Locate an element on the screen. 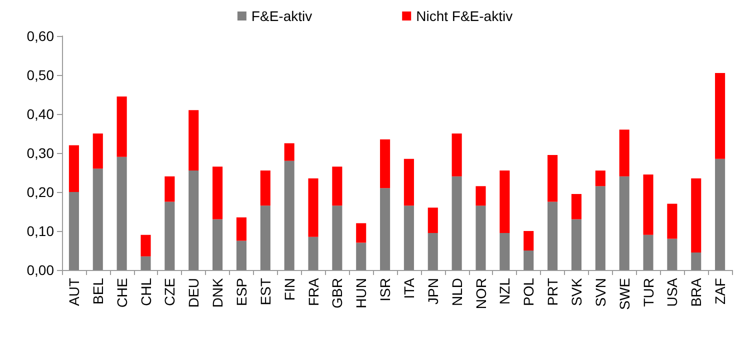  x-tick-label: BEL is located at coordinates (98, 291).